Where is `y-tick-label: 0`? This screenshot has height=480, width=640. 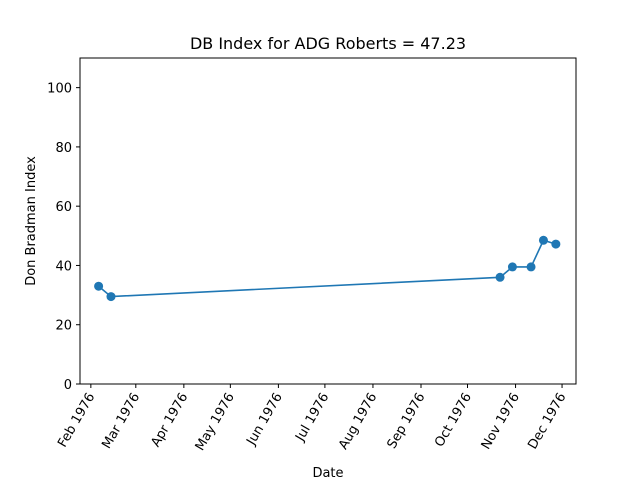 y-tick-label: 0 is located at coordinates (68, 385).